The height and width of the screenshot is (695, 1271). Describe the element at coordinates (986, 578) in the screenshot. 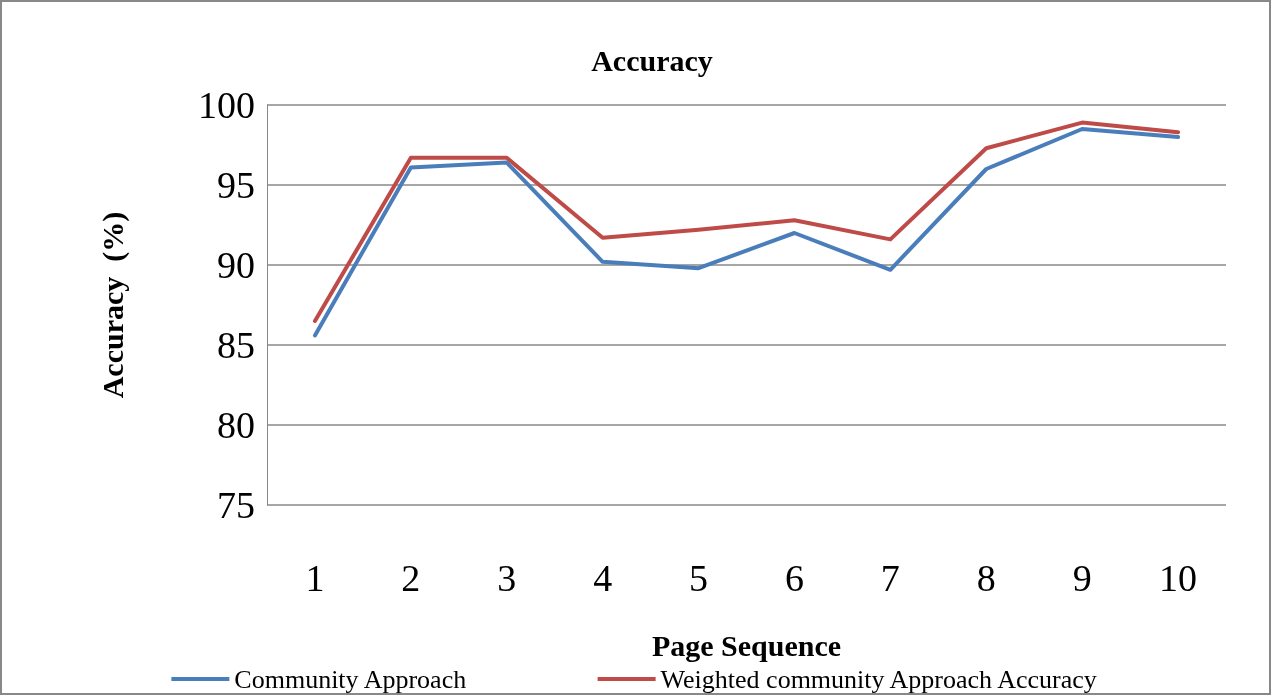

I see `x-tick-label: 8` at that location.